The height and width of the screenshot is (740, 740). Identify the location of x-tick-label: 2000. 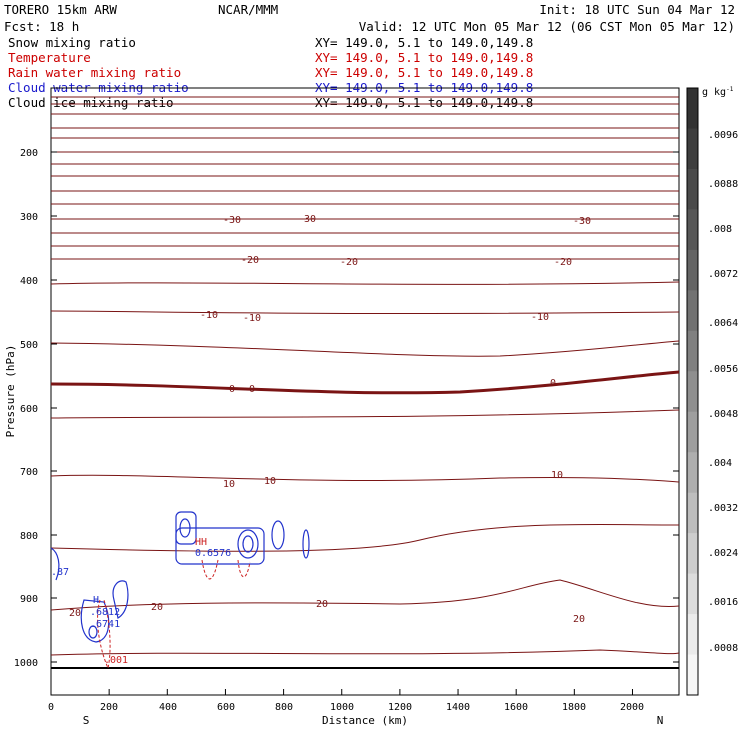
(632, 707).